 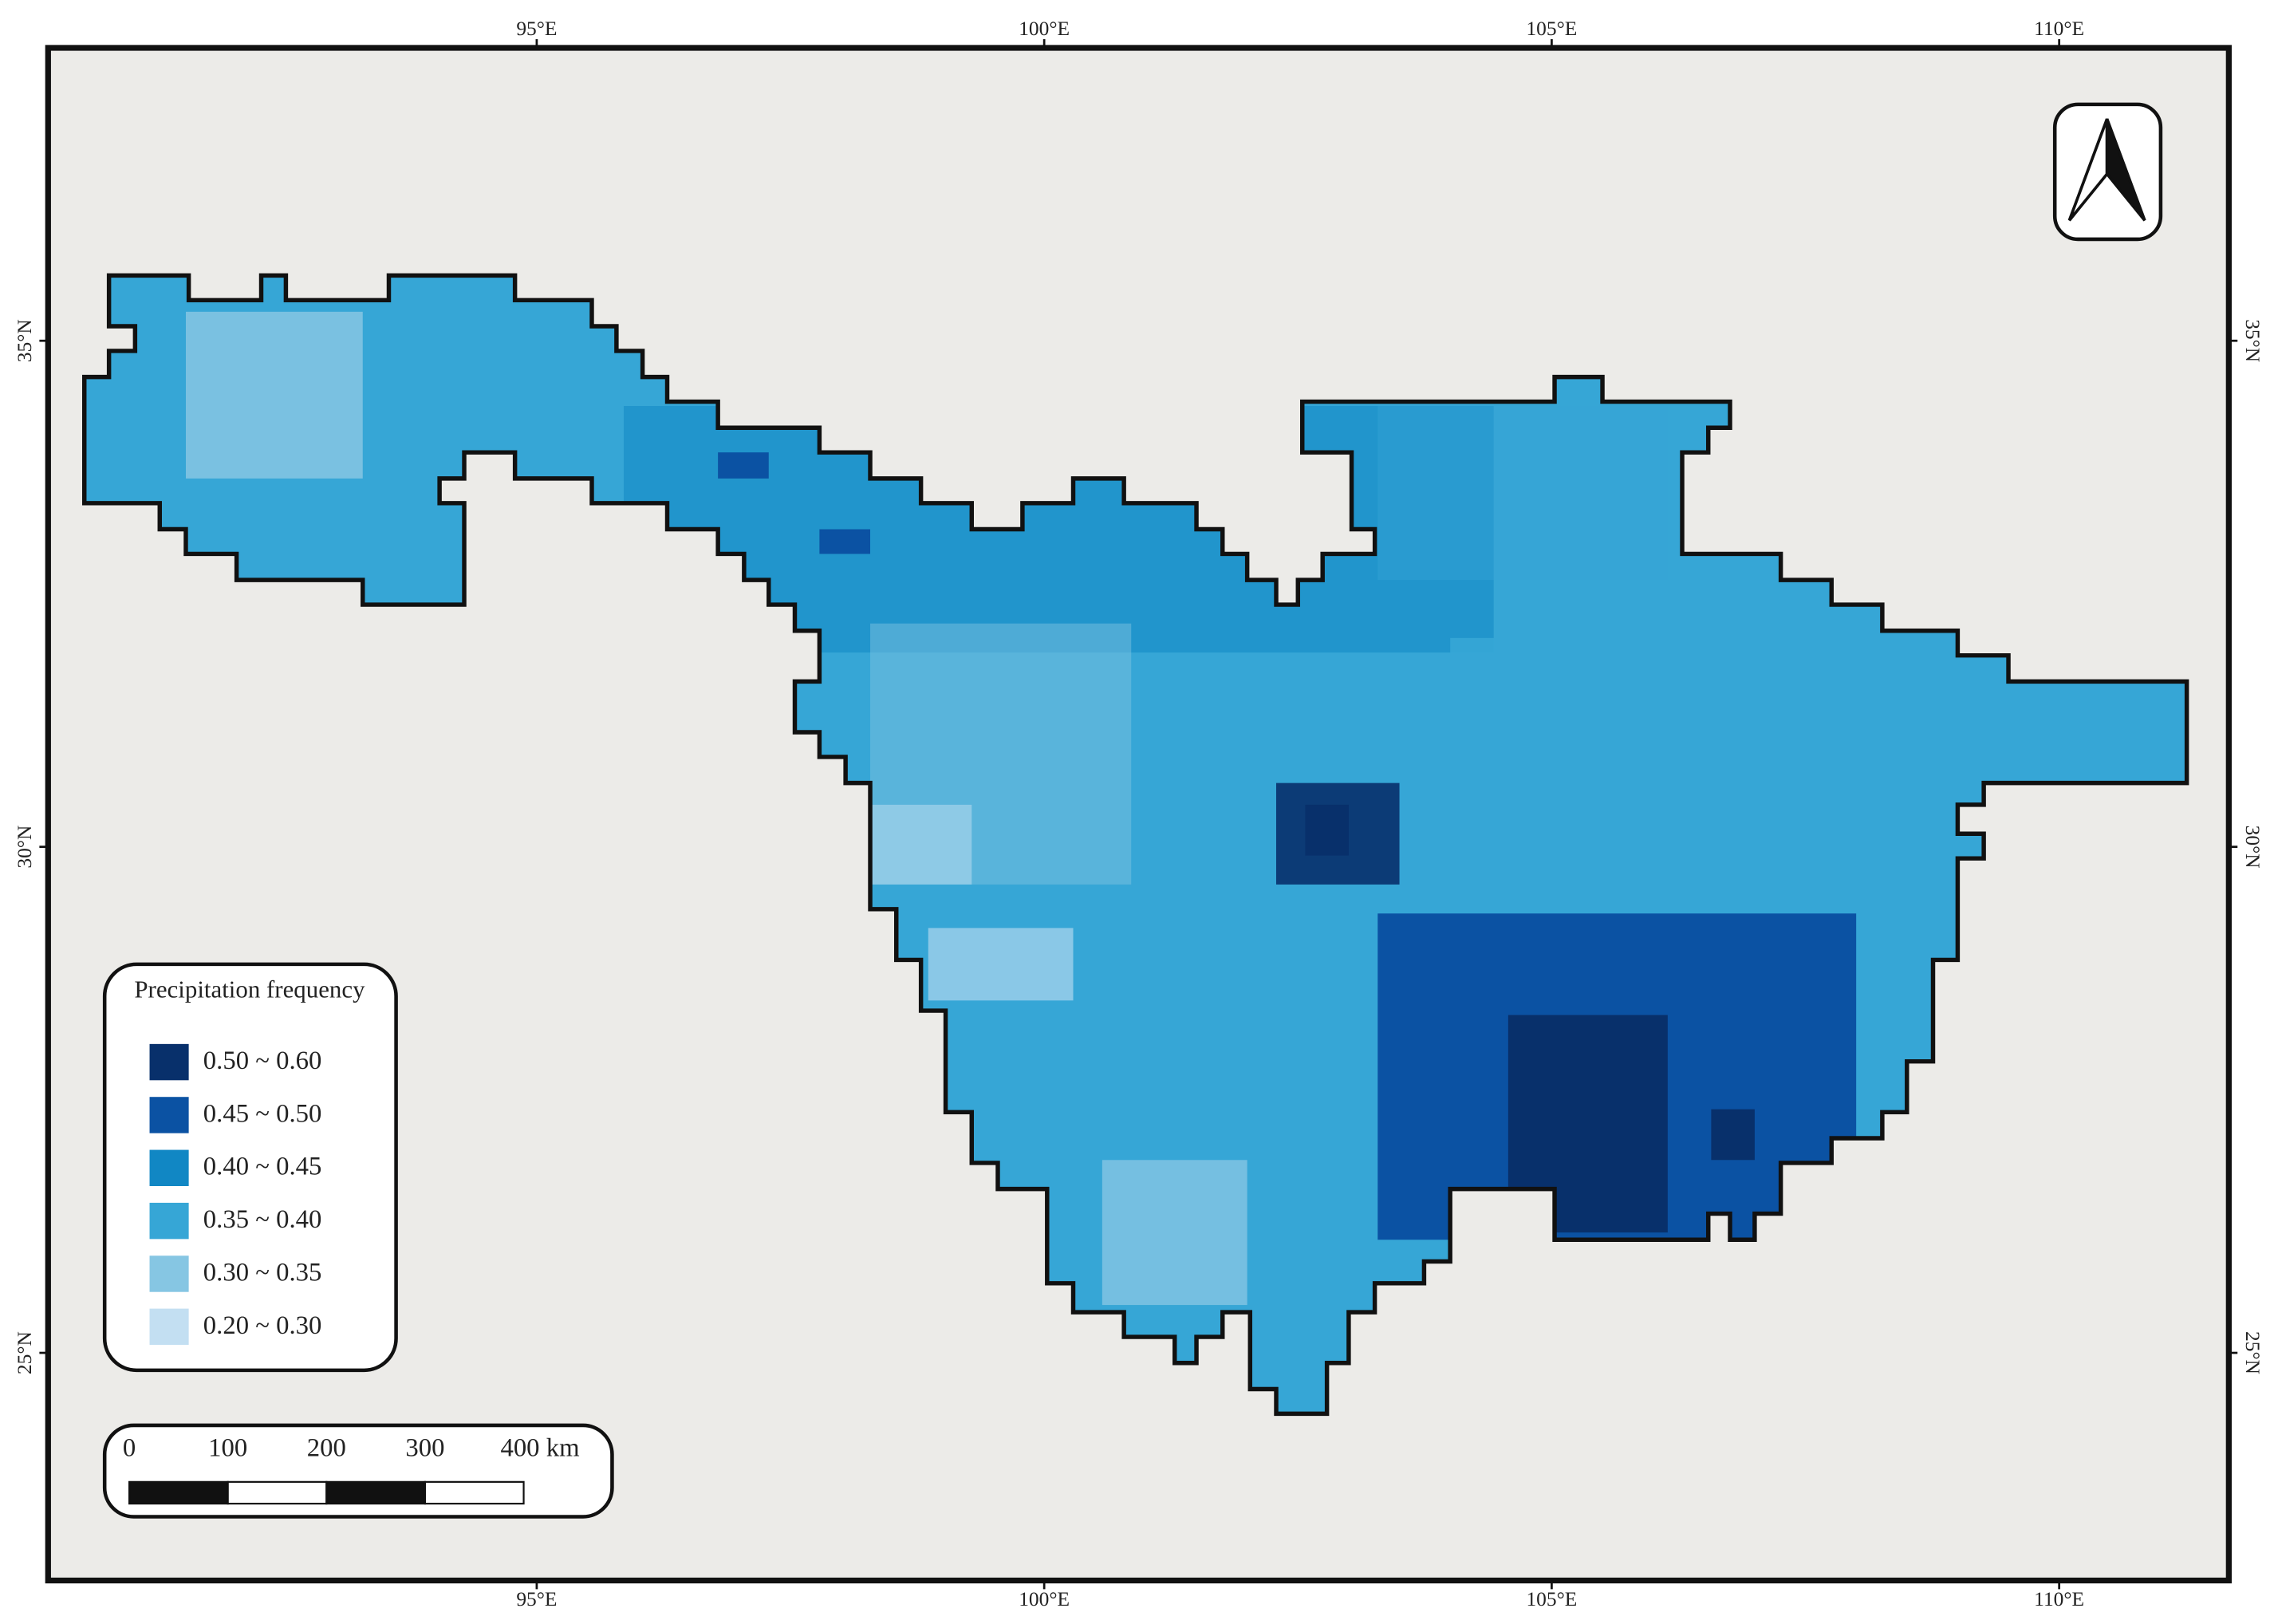 What do you see at coordinates (539, 1447) in the screenshot?
I see `scale-bar-label: 400 km` at bounding box center [539, 1447].